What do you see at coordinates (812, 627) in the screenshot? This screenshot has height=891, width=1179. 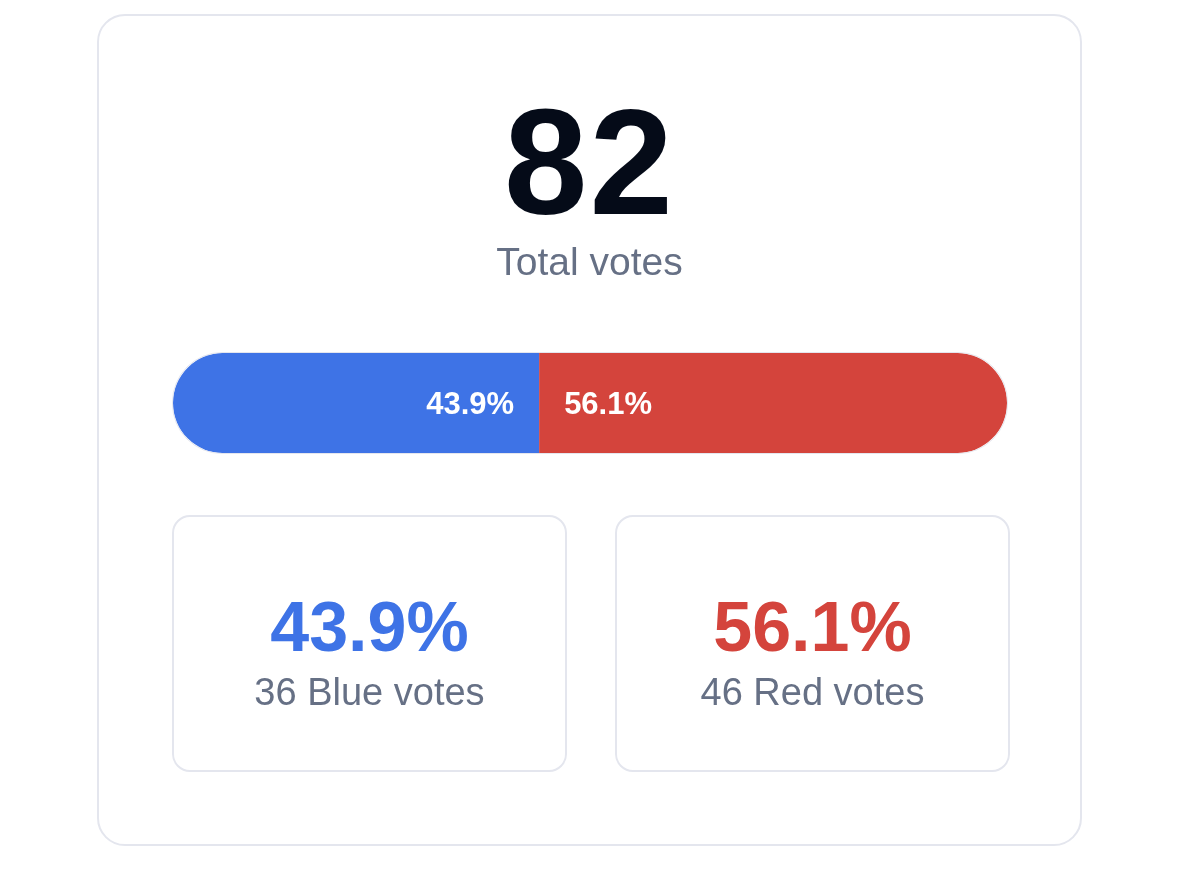 I see `text: 56.1%` at bounding box center [812, 627].